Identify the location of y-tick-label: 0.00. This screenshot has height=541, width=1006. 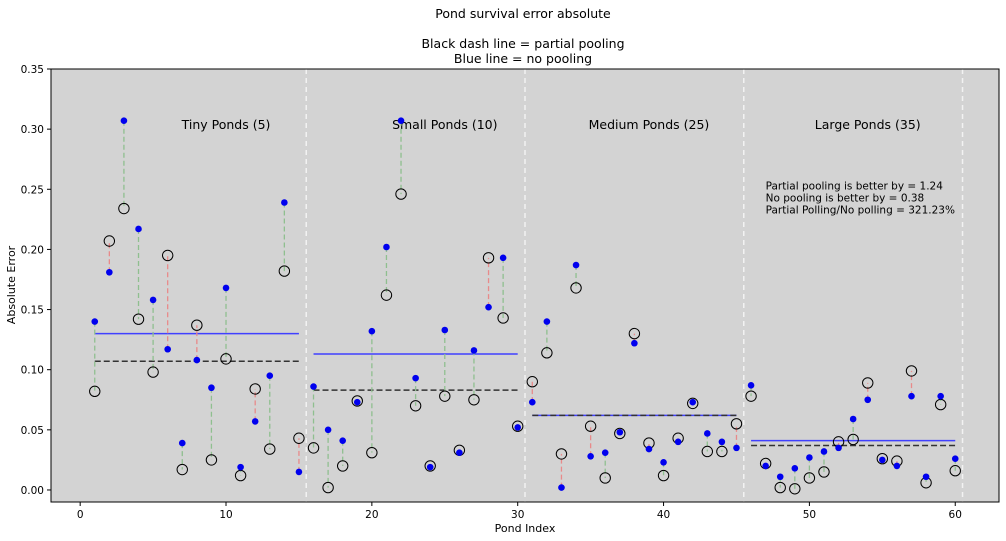
(32, 491).